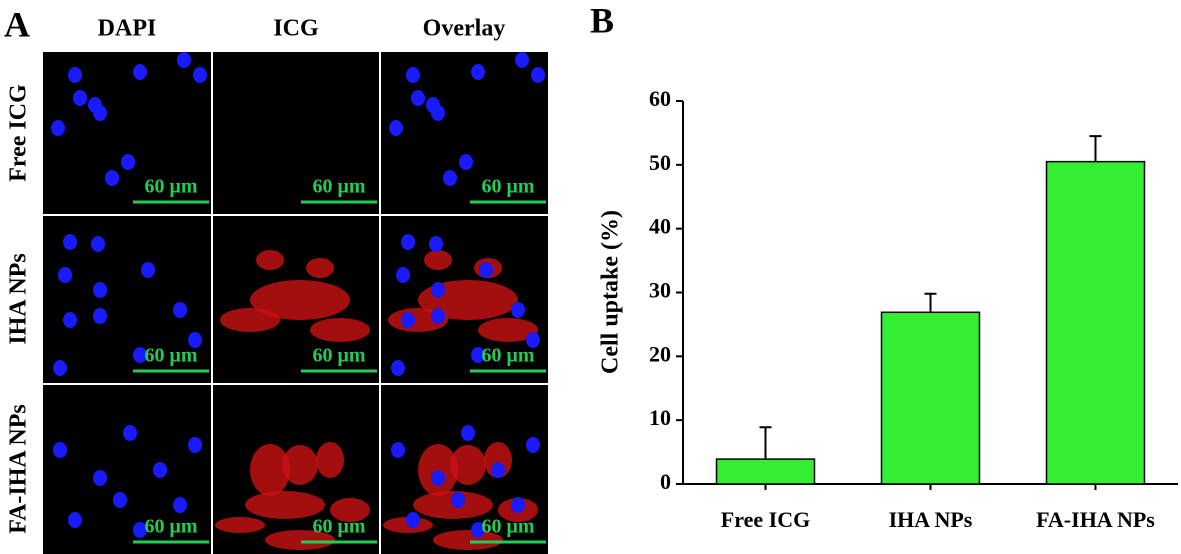  Describe the element at coordinates (19, 133) in the screenshot. I see `row-label: Free ICG` at that location.